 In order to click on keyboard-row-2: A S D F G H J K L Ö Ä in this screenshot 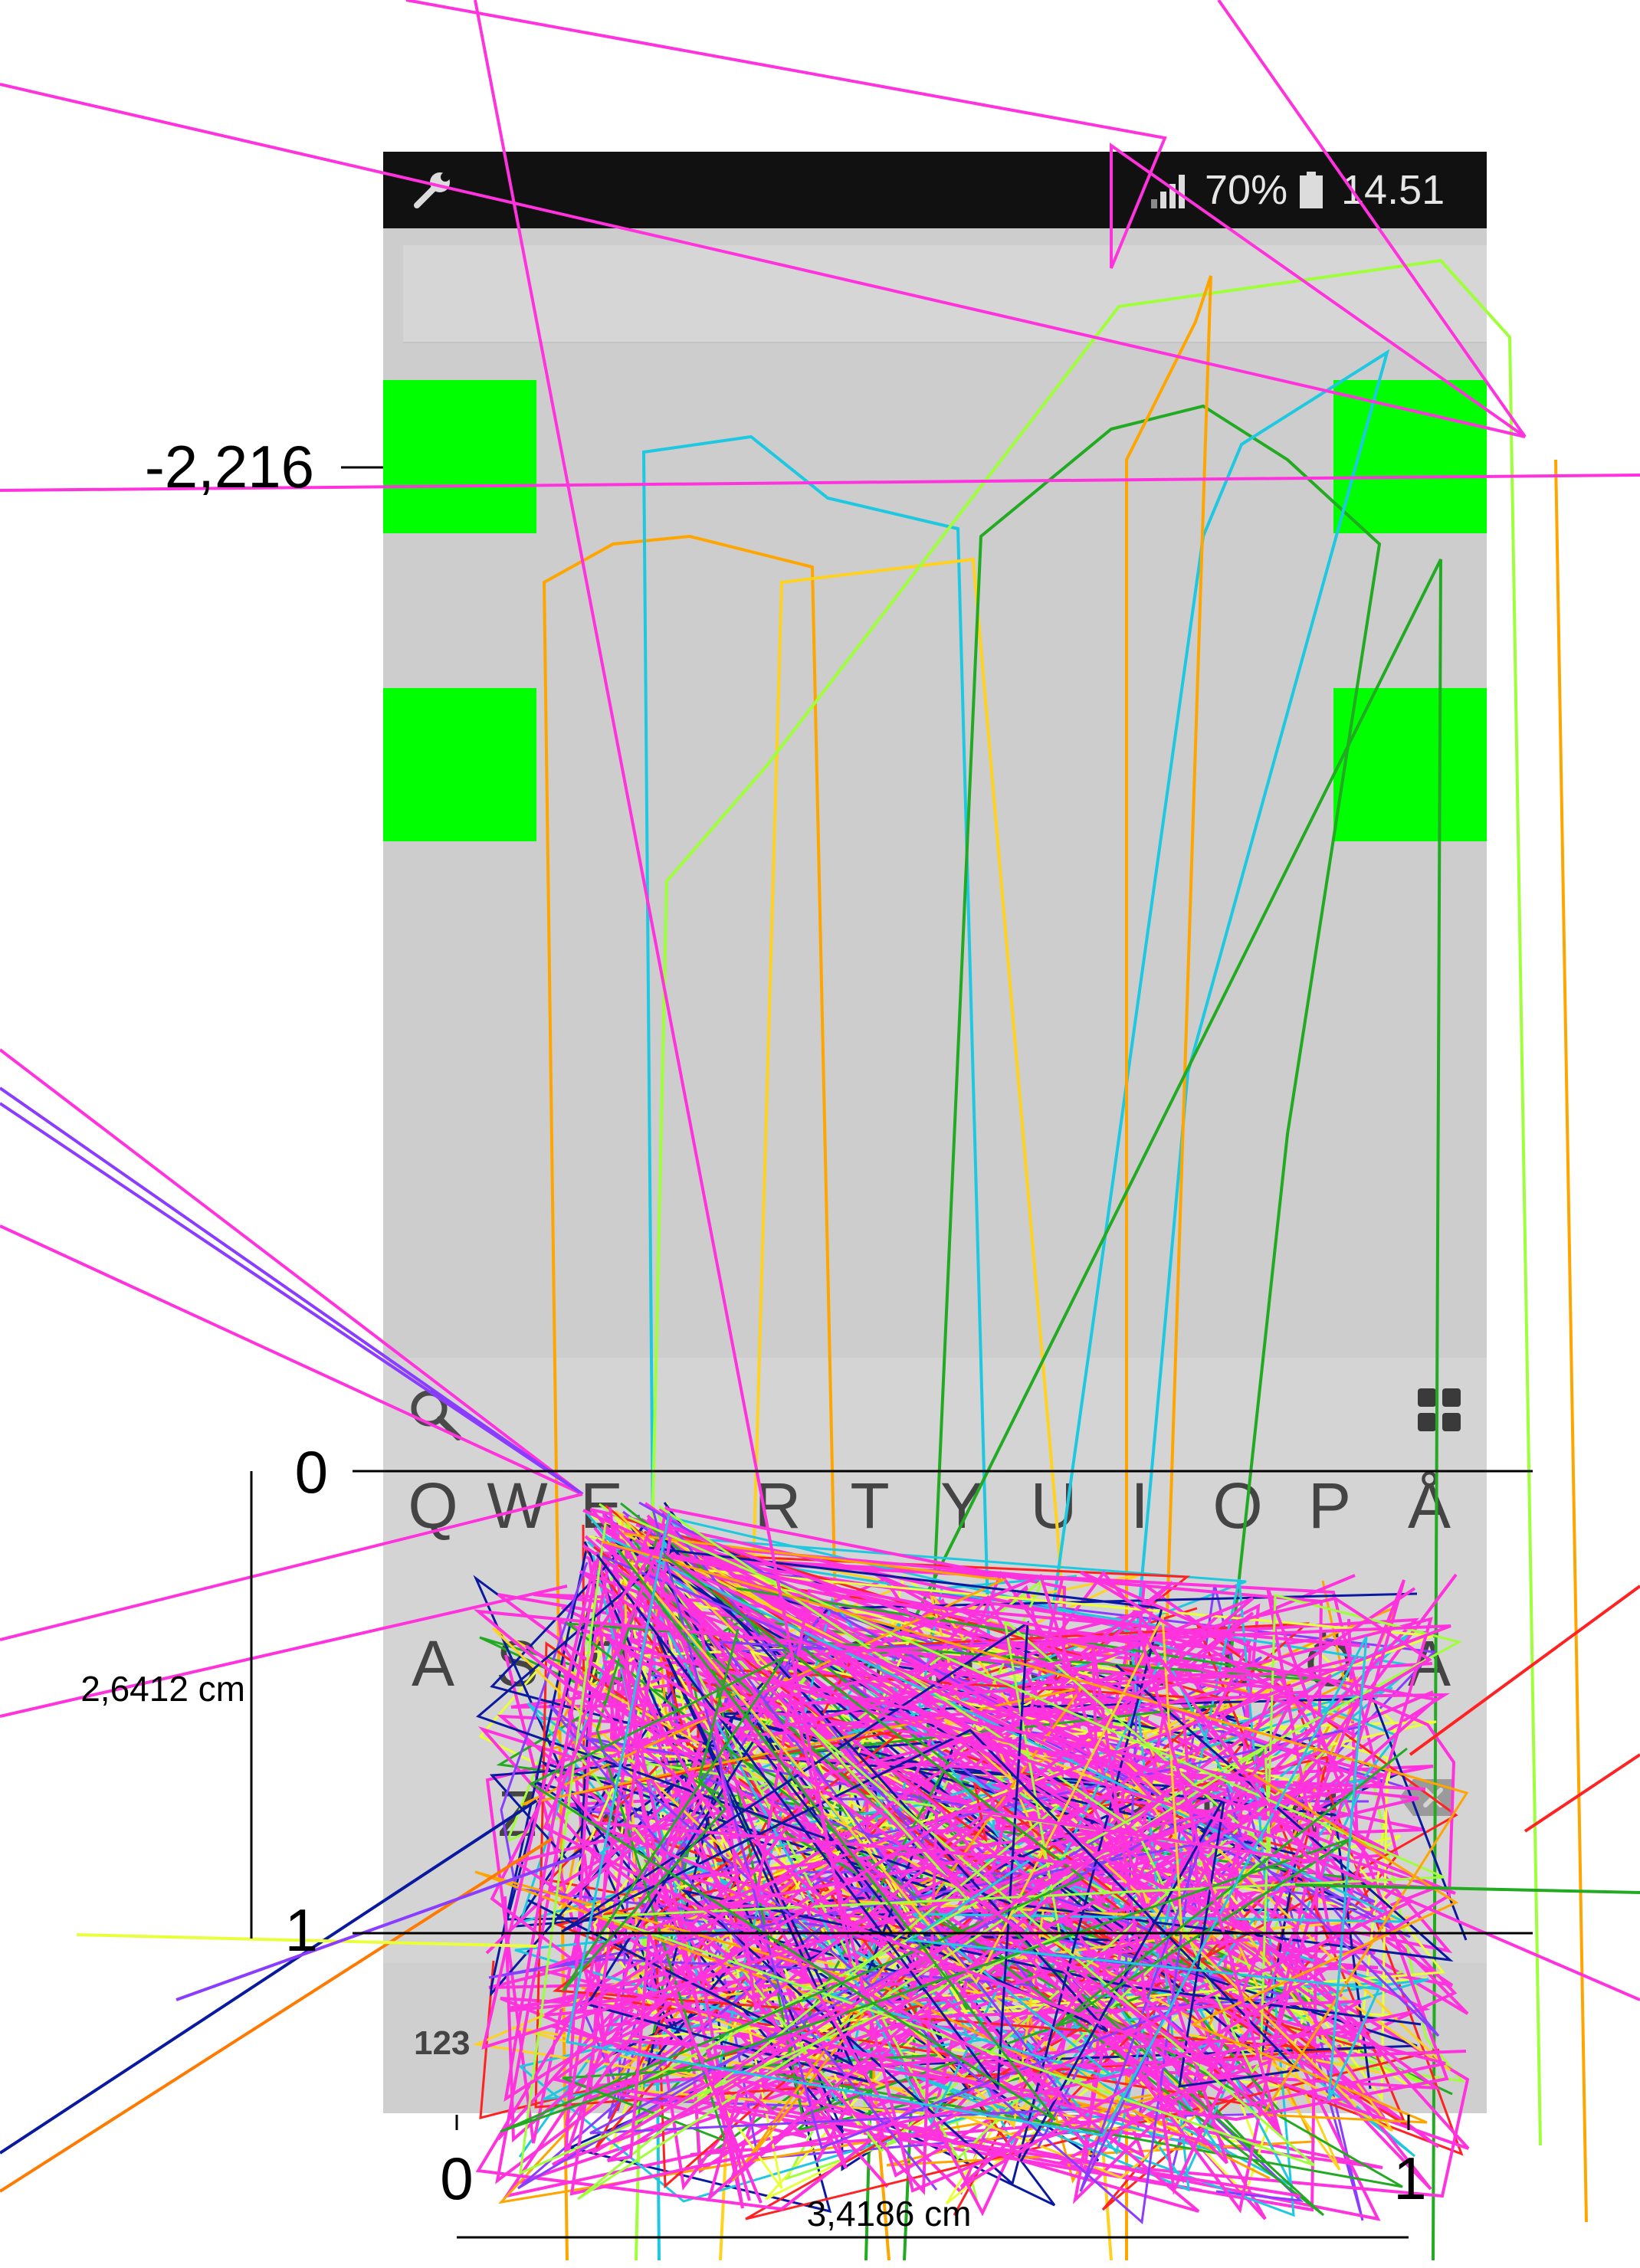, I will do `click(935, 1663)`.